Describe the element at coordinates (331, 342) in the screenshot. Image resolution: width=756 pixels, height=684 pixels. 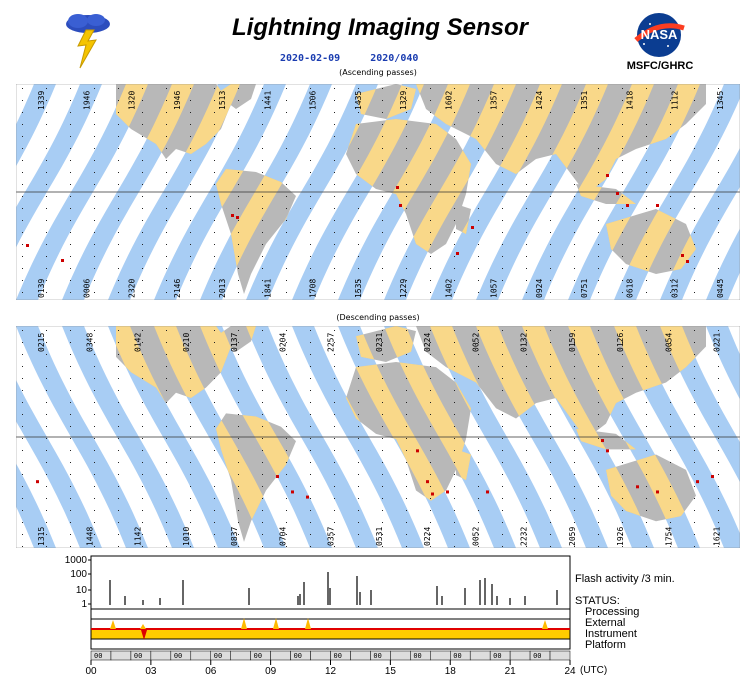
I see `desc-top-time: 2257` at that location.